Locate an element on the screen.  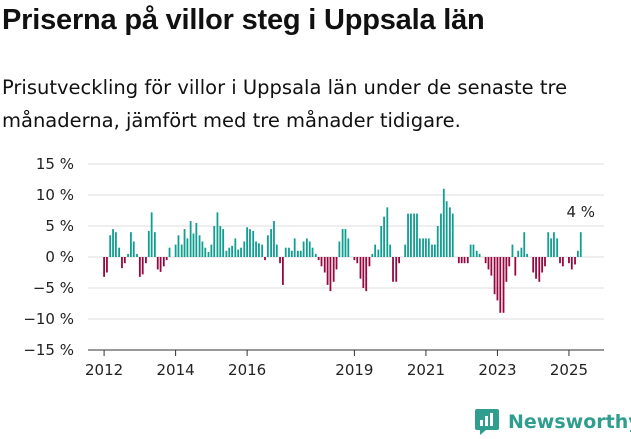
x-tick-label: 2014 is located at coordinates (176, 370).